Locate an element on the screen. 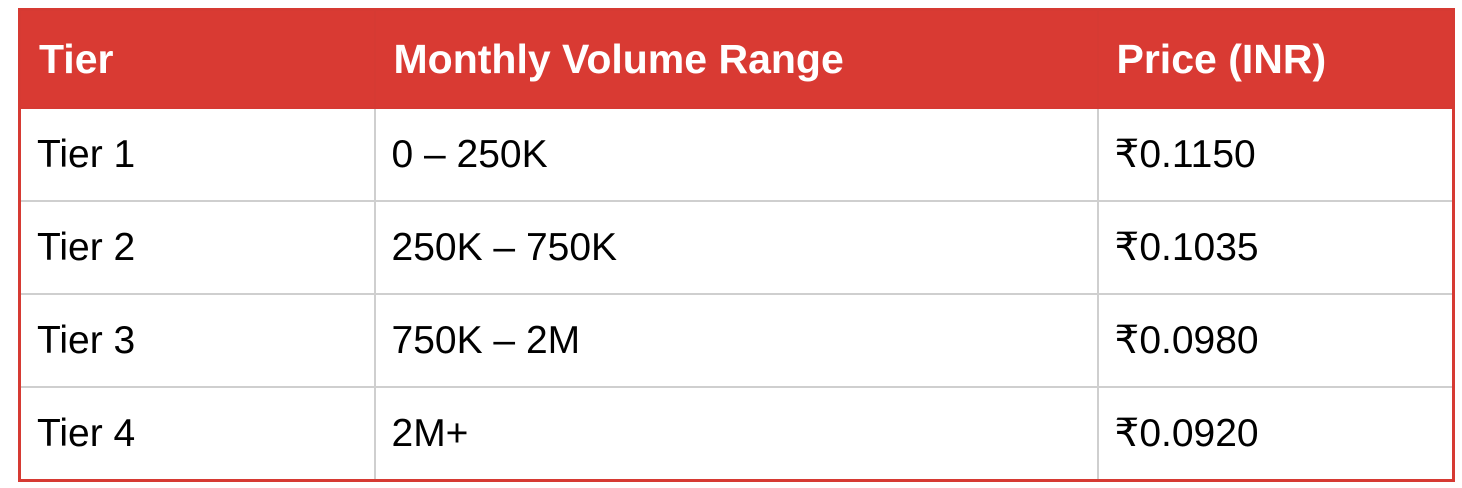  header-cell: Price (INR) is located at coordinates (1275, 58).